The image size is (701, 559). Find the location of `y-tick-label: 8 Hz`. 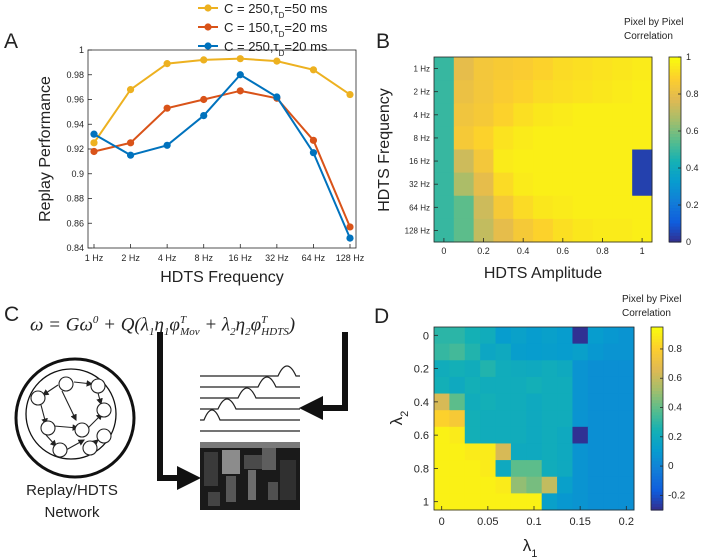

y-tick-label: 8 Hz is located at coordinates (422, 138).